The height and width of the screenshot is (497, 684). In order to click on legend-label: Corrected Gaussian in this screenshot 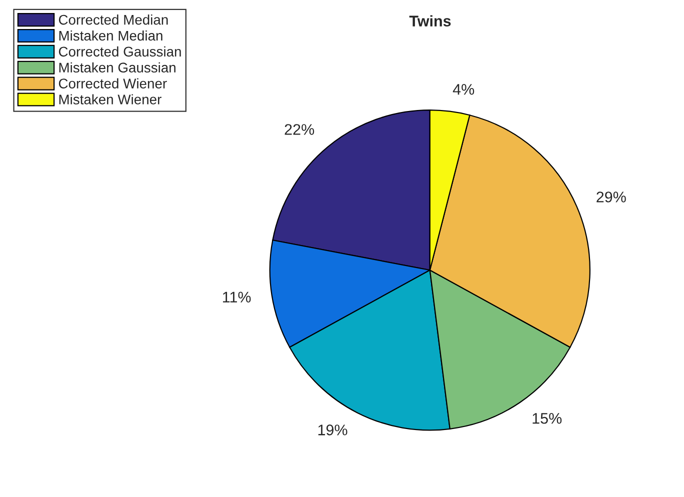, I will do `click(119, 51)`.